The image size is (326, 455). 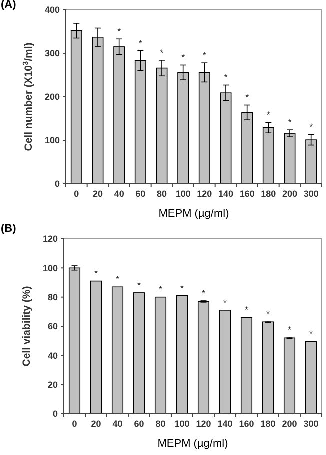 I want to click on y-tick-label: 20, so click(x=53, y=385).